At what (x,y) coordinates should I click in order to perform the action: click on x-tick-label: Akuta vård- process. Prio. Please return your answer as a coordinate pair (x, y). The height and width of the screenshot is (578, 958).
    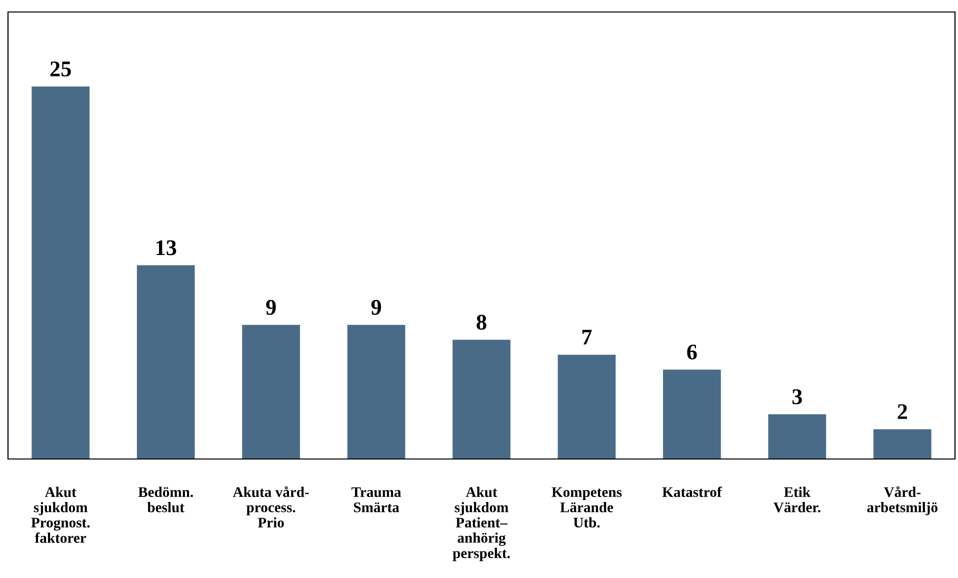
    Looking at the image, I should click on (270, 507).